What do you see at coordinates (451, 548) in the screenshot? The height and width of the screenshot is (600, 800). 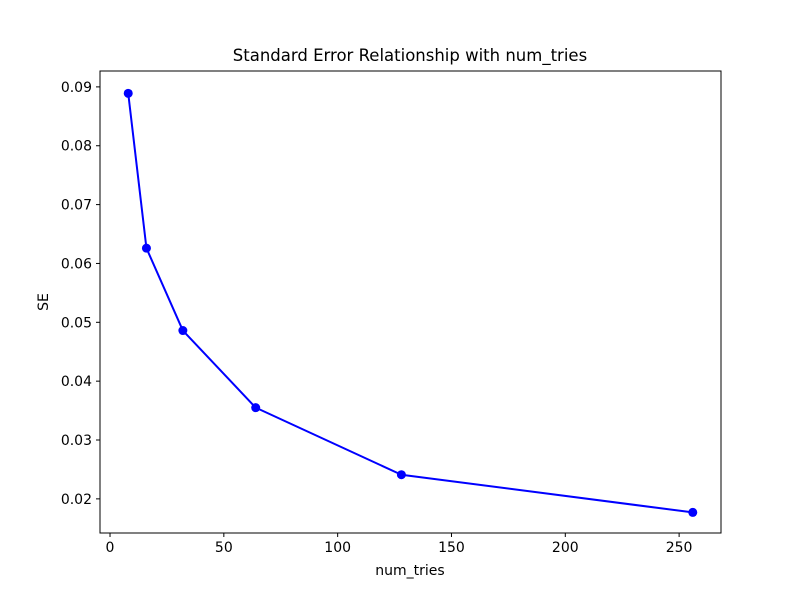 I see `x-tick-label: 150` at bounding box center [451, 548].